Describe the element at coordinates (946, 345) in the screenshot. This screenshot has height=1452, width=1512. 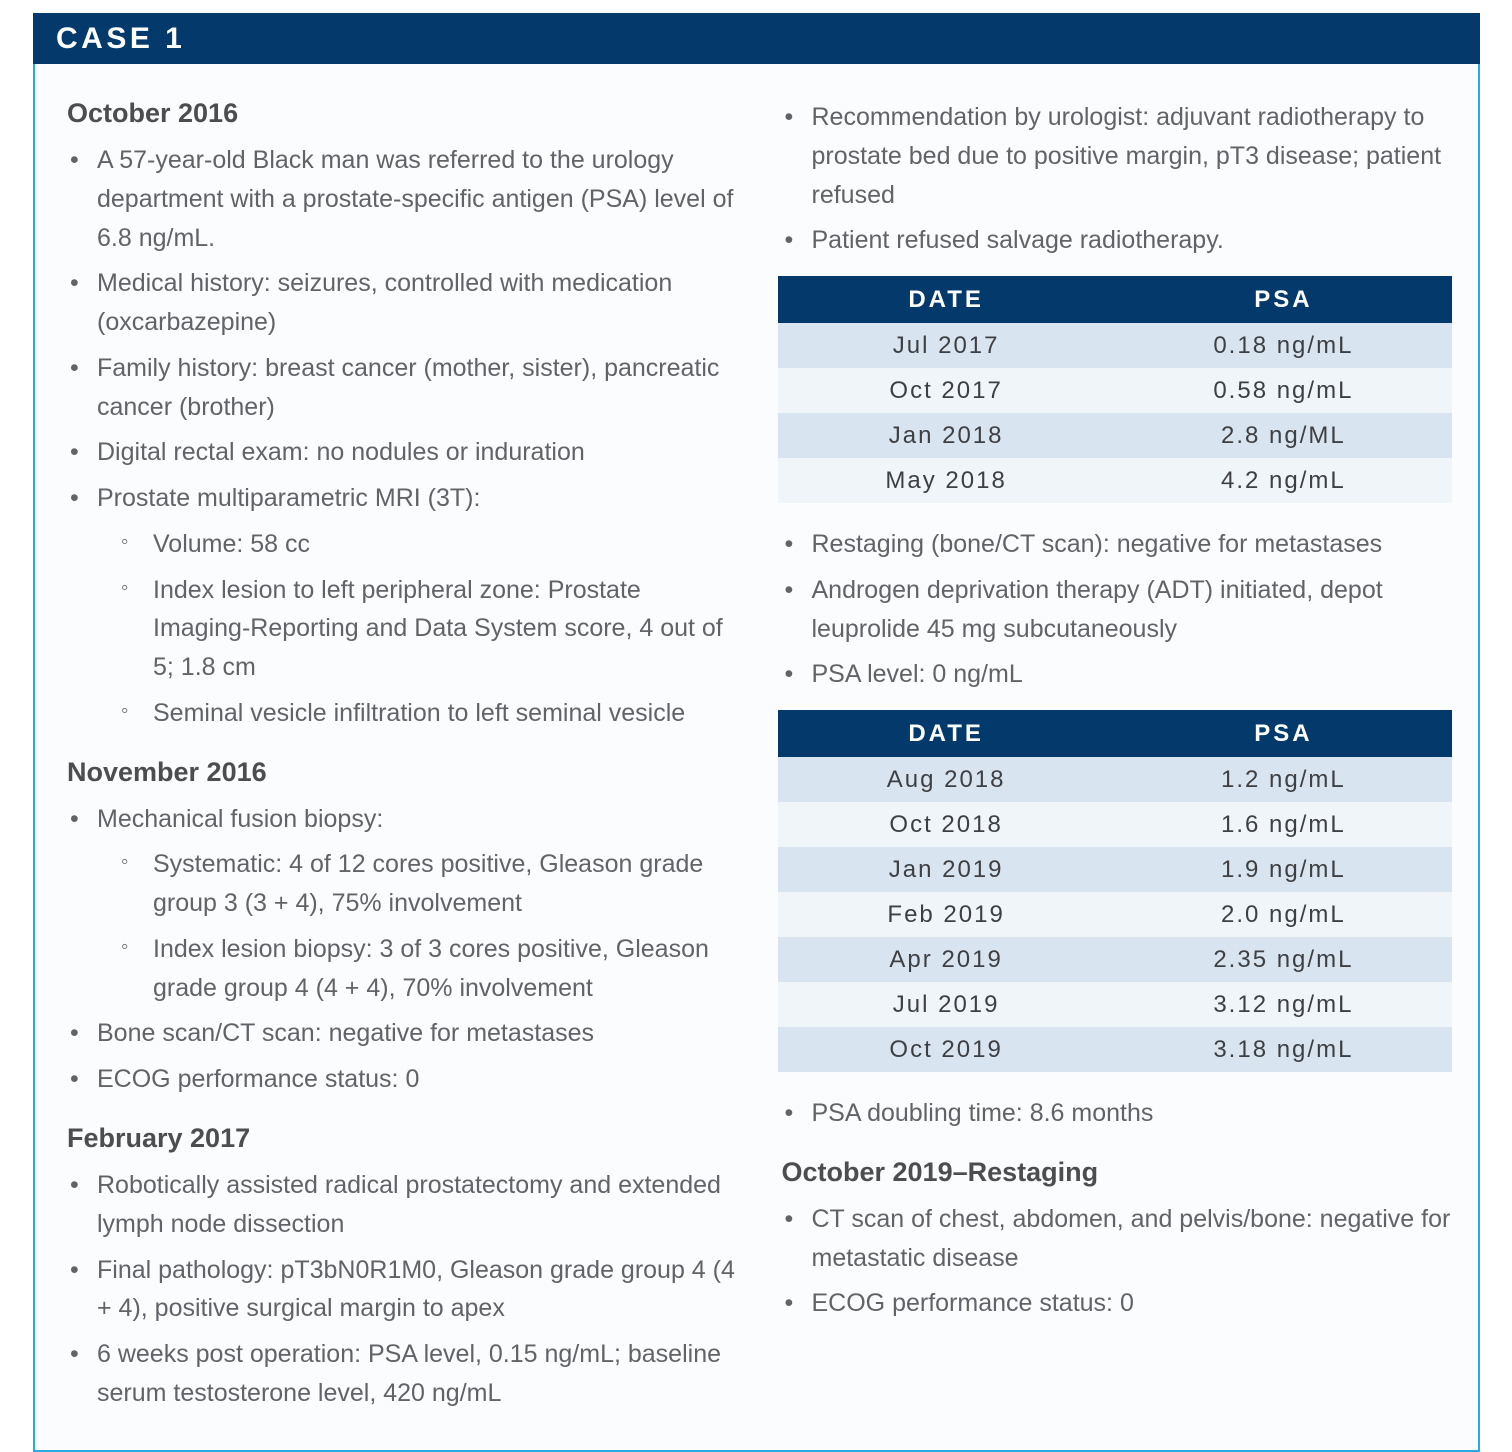
I see `table-cell-date: Jul 2017` at that location.